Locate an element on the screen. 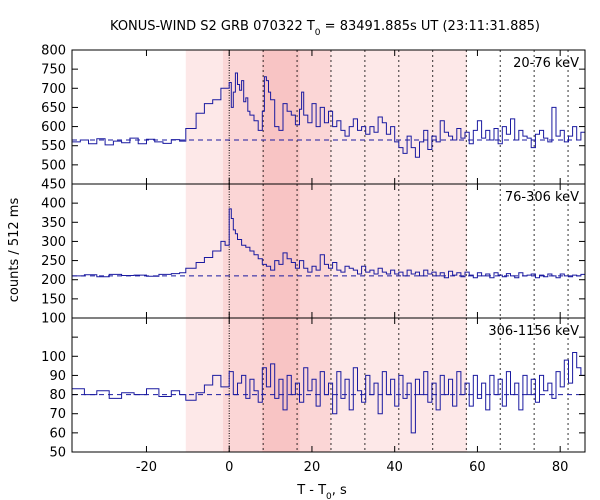  x-axis-label: T - T0, s is located at coordinates (321, 491).